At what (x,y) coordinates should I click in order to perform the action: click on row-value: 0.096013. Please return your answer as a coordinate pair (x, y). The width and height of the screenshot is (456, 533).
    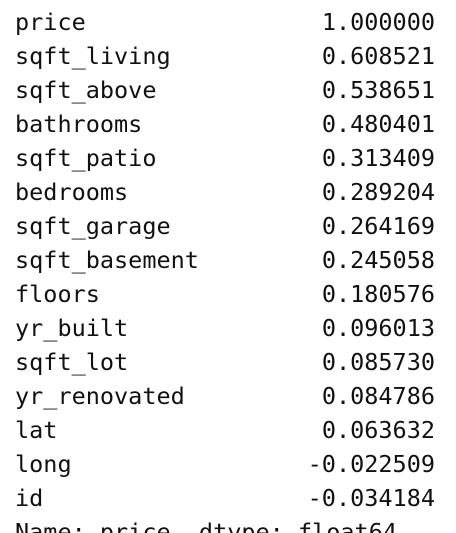
    Looking at the image, I should click on (378, 328).